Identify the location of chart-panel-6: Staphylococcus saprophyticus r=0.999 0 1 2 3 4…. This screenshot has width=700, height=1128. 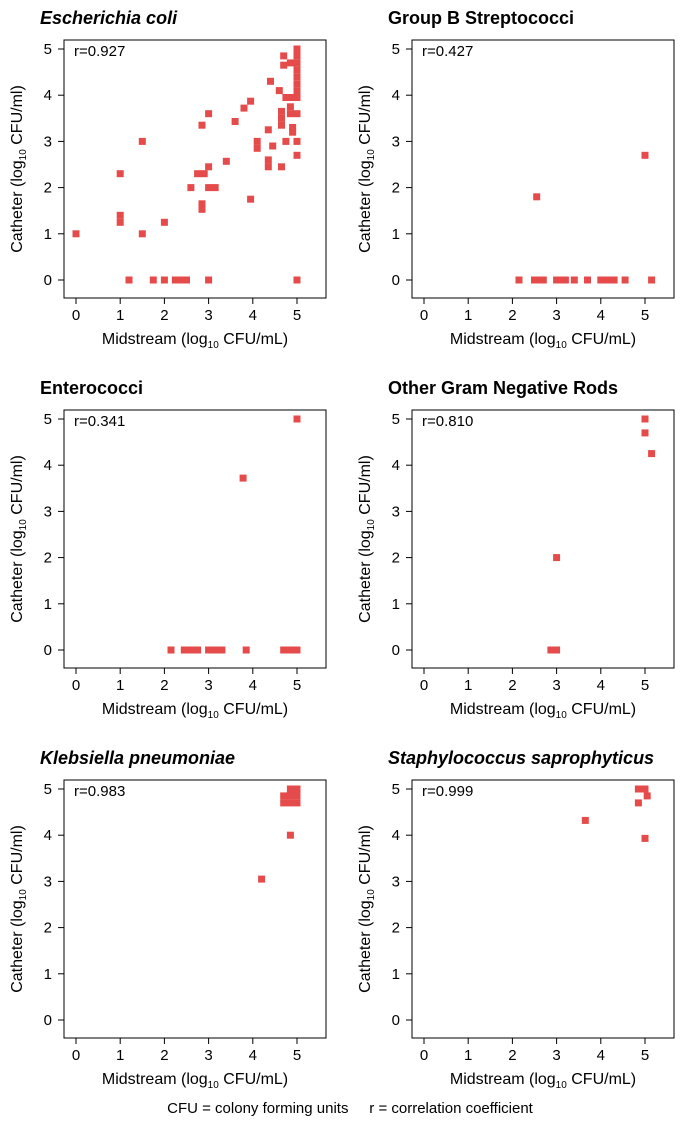
(516, 919).